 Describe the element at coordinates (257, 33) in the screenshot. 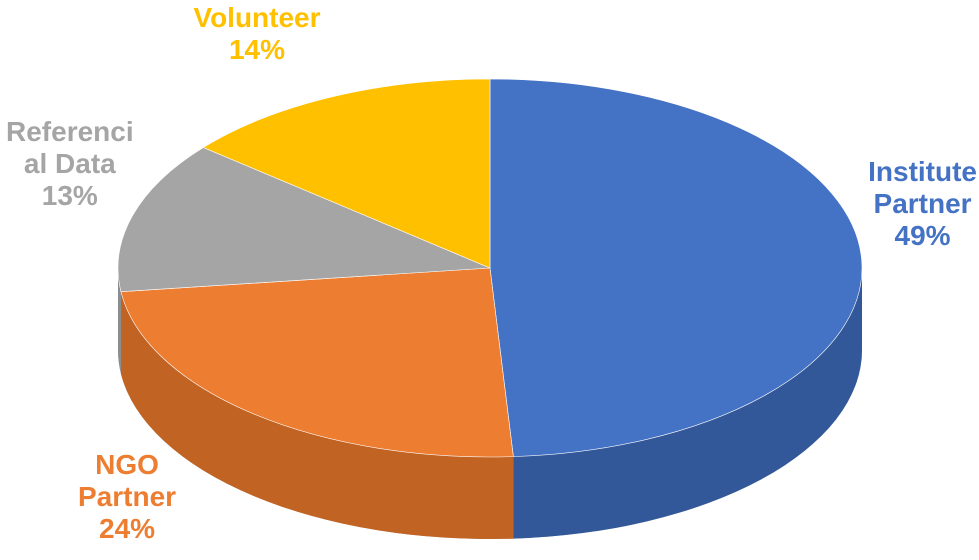

I see `label-volunteer: Volunteer 14%` at that location.